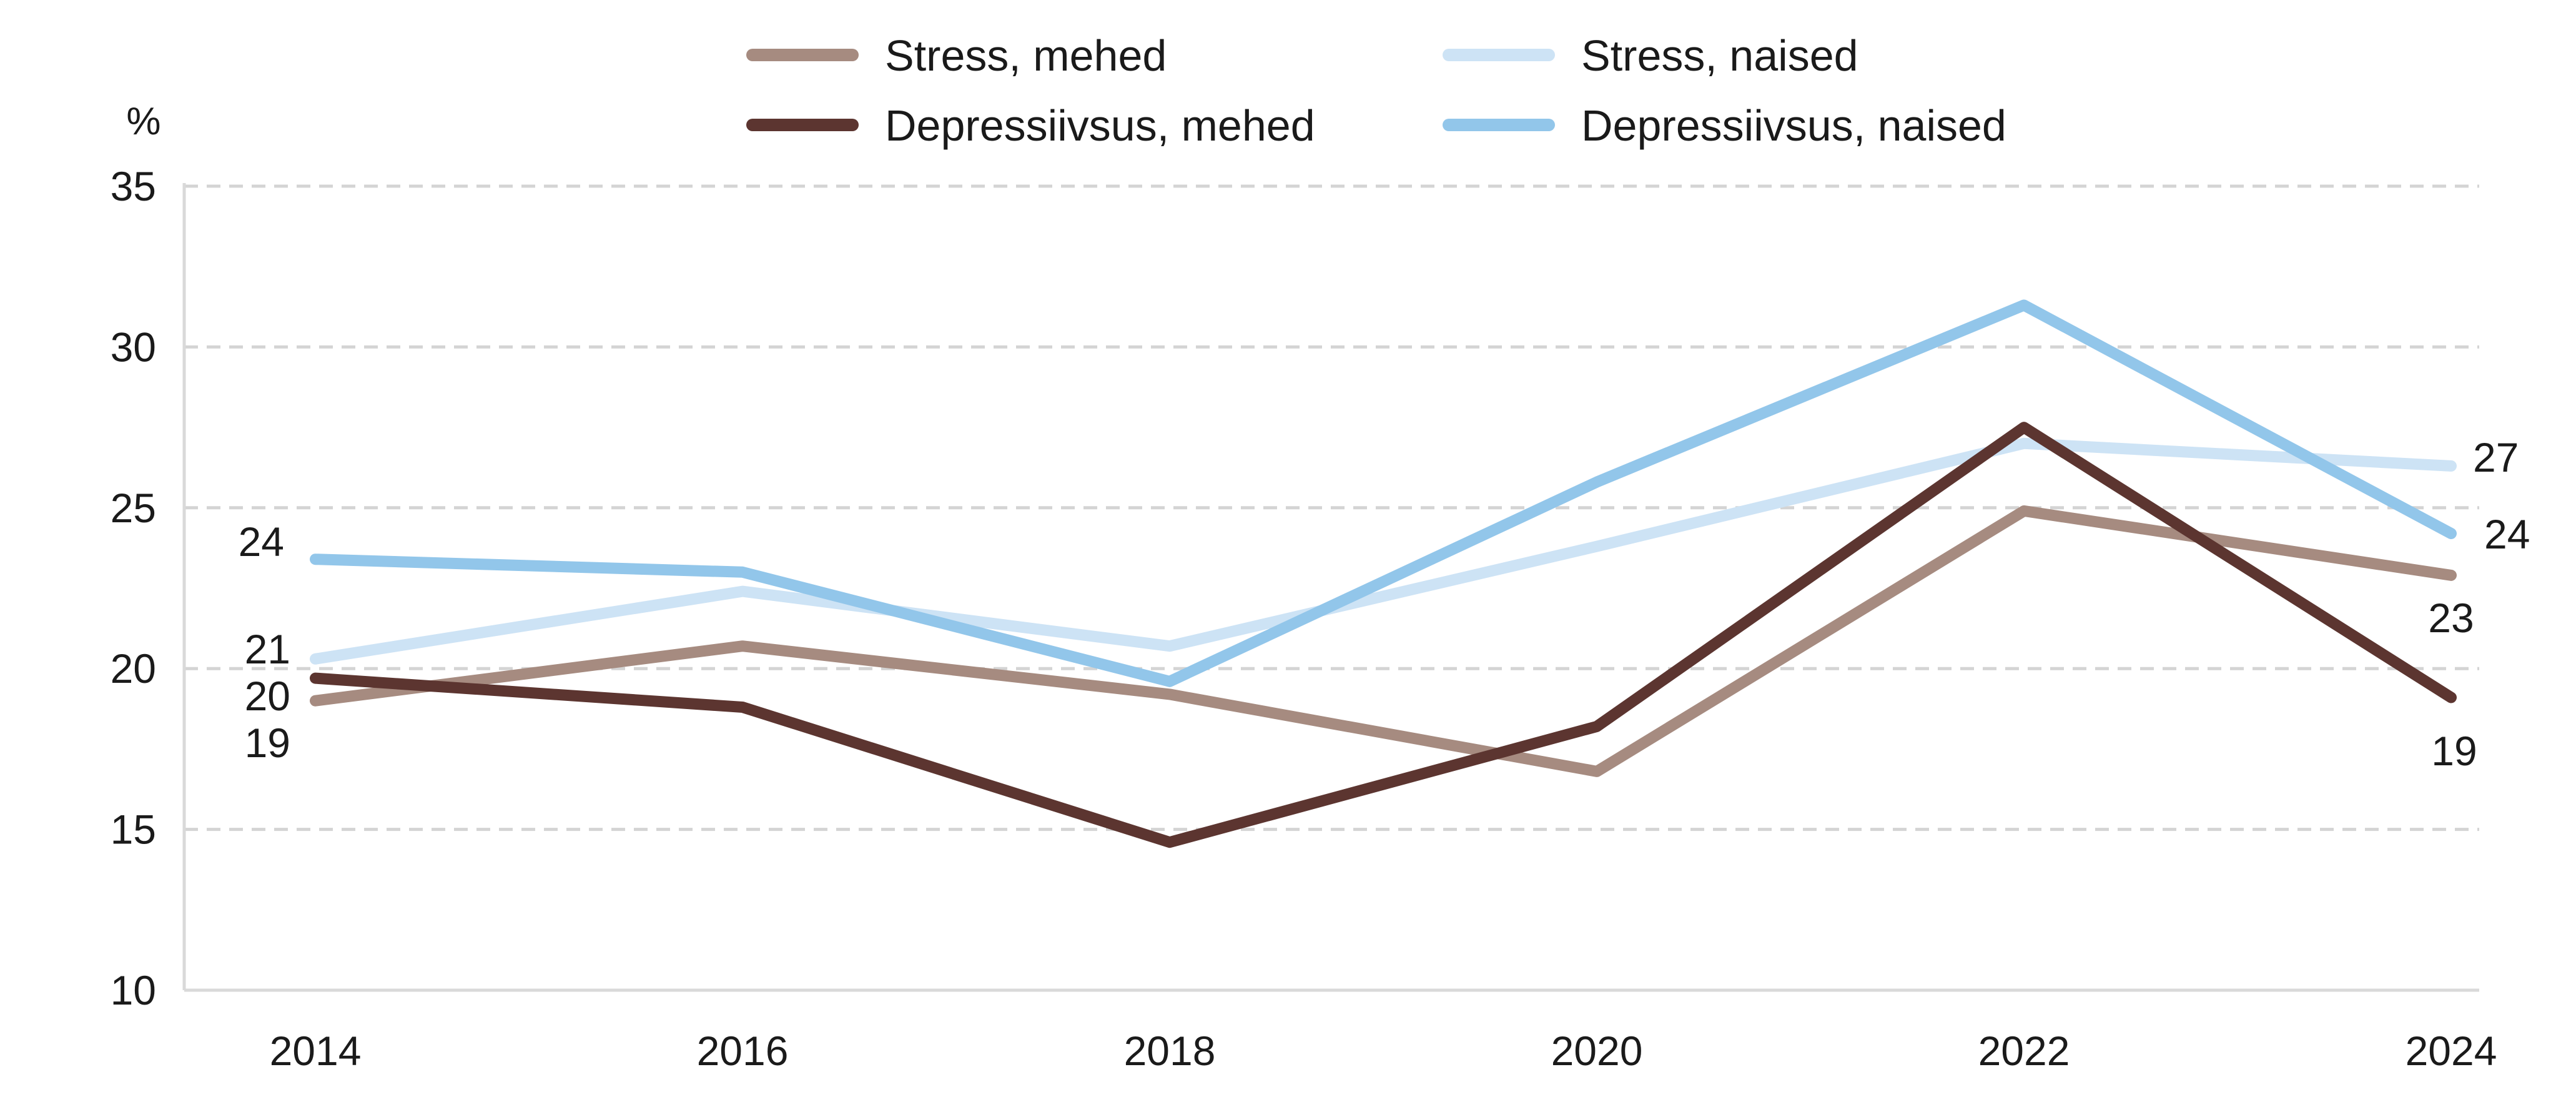 This screenshot has height=1117, width=2576. What do you see at coordinates (134, 347) in the screenshot?
I see `y-tick-label: 30` at bounding box center [134, 347].